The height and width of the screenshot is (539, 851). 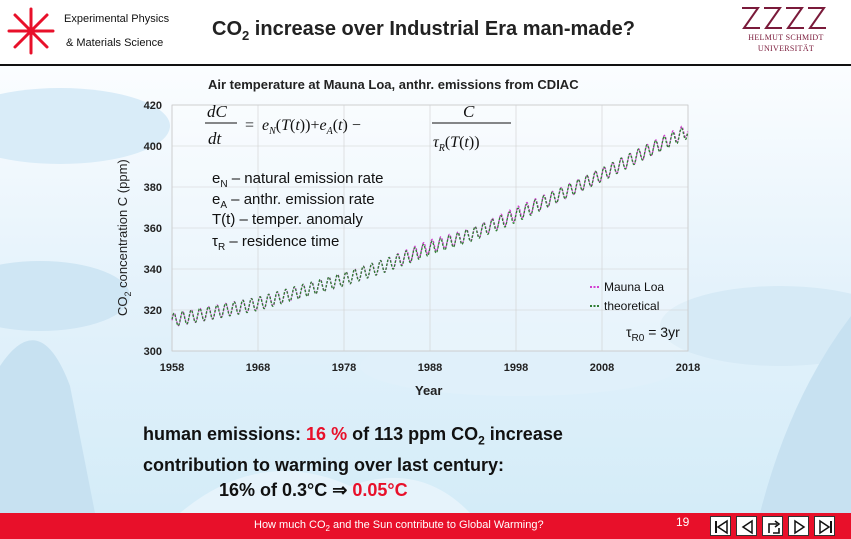 What do you see at coordinates (124, 237) in the screenshot?
I see `y-axis-label: CO2 concentration C (ppm)` at bounding box center [124, 237].